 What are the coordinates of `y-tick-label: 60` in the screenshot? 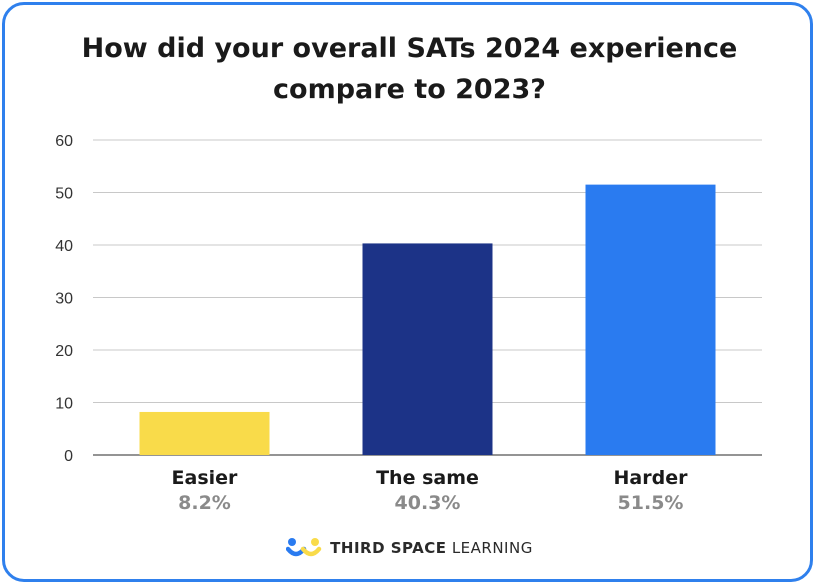 It's located at (64, 141).